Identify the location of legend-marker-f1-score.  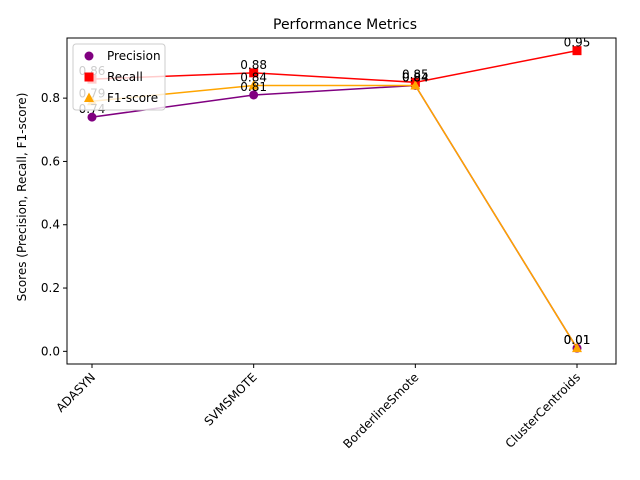
(89, 97).